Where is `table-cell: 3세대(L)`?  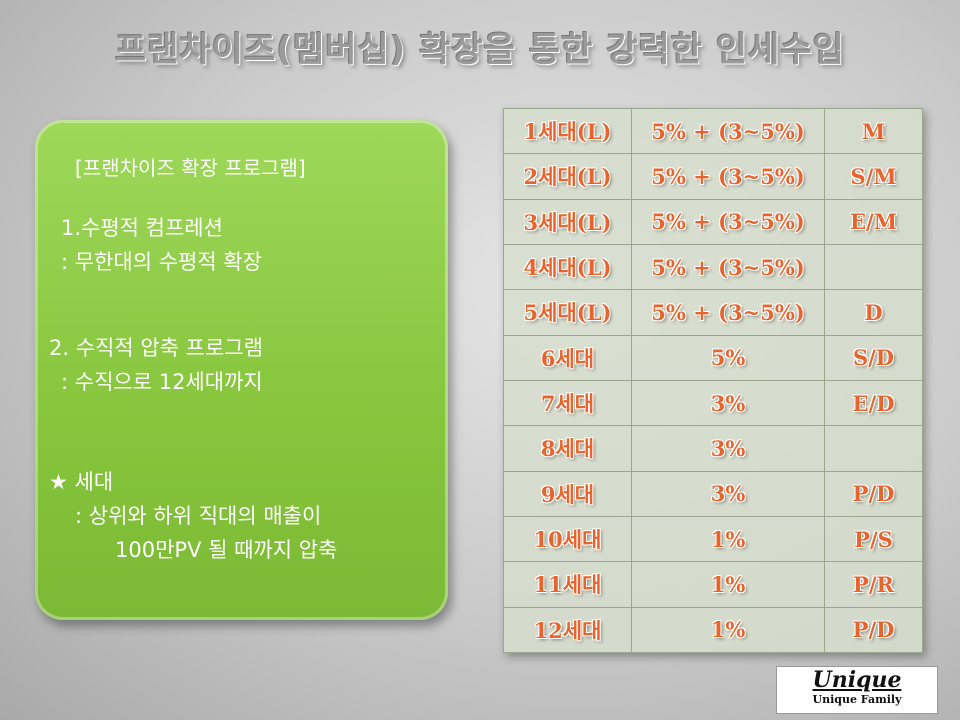
table-cell: 3세대(L) is located at coordinates (567, 221).